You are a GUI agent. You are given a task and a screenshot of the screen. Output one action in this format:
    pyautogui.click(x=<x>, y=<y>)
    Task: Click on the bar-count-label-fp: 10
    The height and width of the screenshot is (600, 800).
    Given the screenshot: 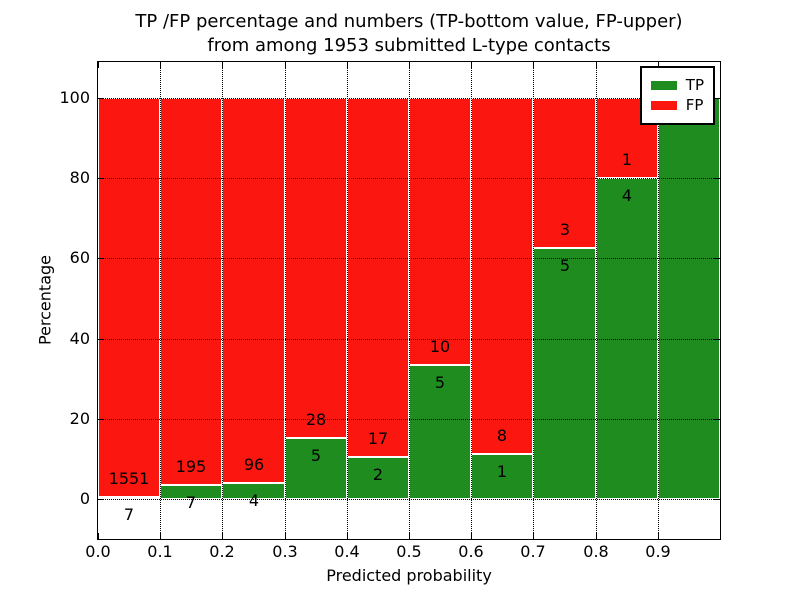 What is the action you would take?
    pyautogui.click(x=440, y=346)
    